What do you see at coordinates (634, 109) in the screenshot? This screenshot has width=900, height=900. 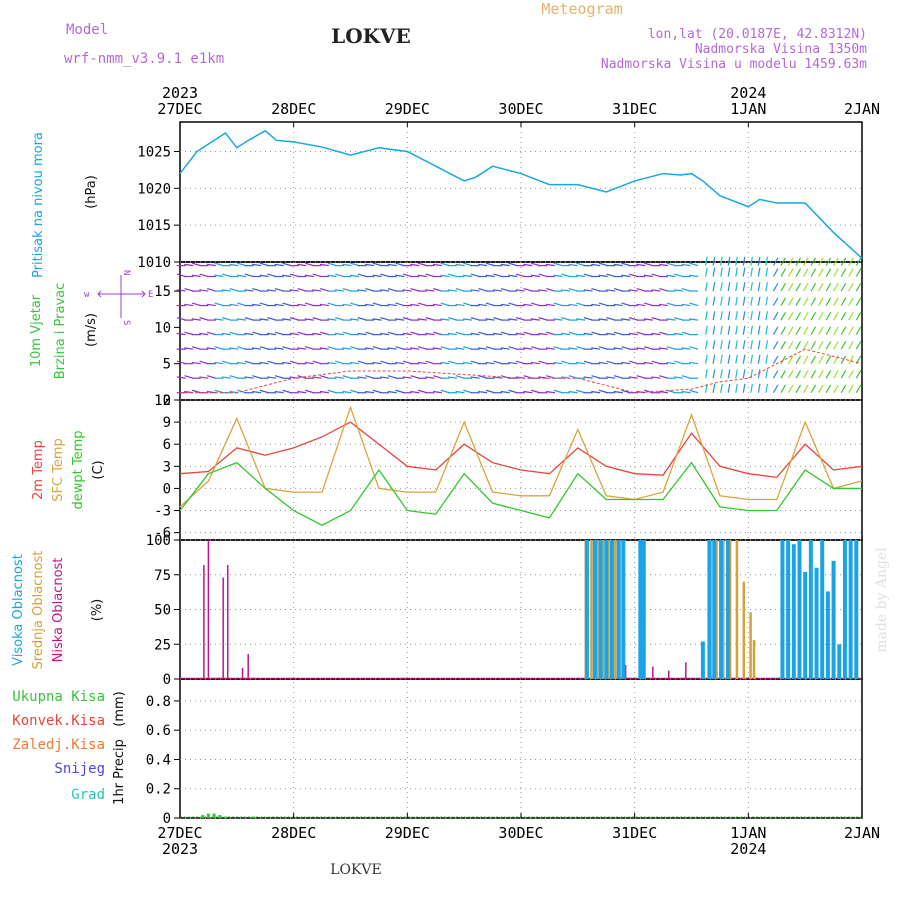 I see `time-tick-top: 31DEC` at bounding box center [634, 109].